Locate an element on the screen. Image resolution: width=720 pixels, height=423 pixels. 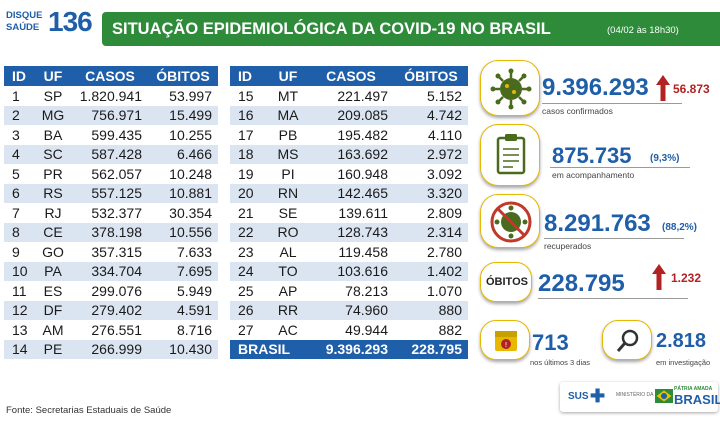
col-header-casos: CASOS is located at coordinates (110, 76).